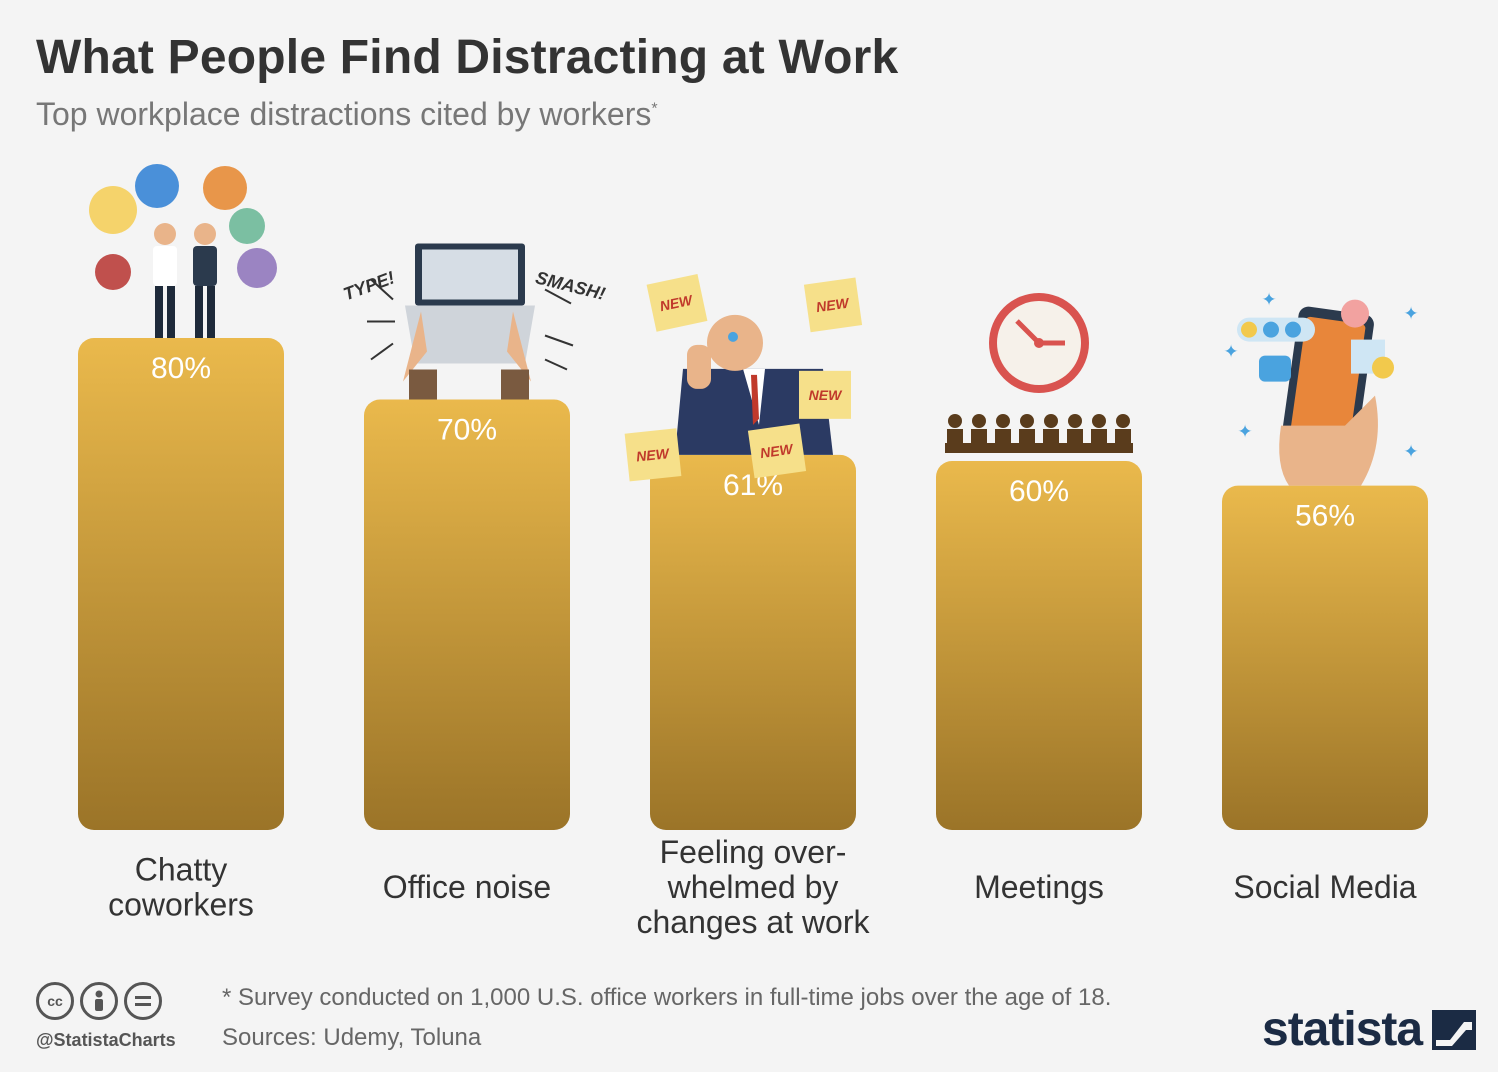 The width and height of the screenshot is (1498, 1072). Describe the element at coordinates (474, 321) in the screenshot. I see `laptop-typing-icon: TYPE! SMASH!` at that location.